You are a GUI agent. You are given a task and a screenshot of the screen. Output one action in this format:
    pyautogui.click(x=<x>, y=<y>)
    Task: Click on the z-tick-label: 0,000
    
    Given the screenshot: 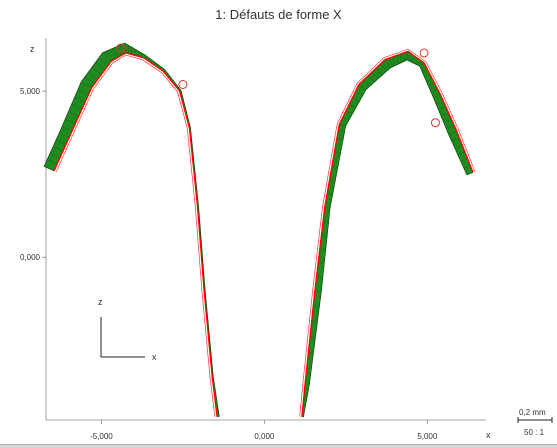 What is the action you would take?
    pyautogui.click(x=30, y=257)
    